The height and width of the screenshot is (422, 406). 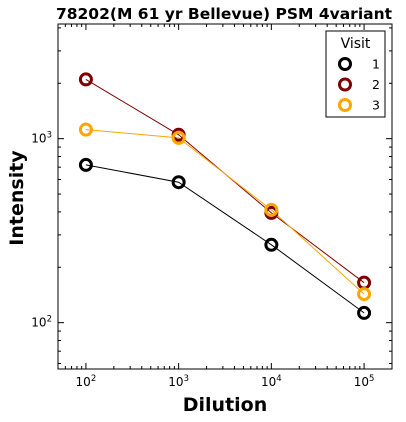 I want to click on legend-label-3: 3, so click(x=376, y=105).